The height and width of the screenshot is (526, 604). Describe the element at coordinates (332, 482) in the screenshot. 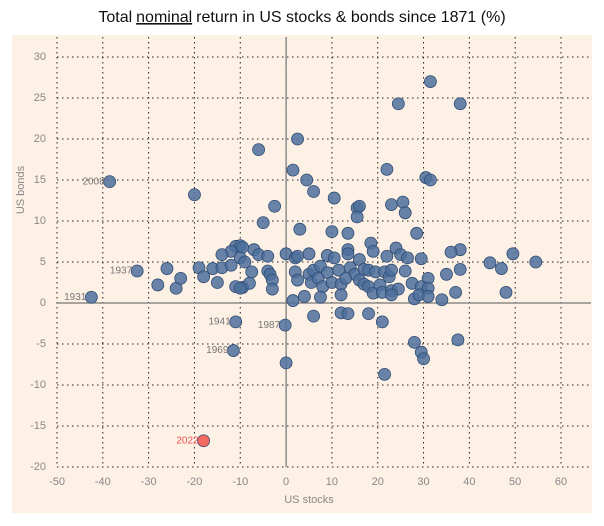

I see `x-tick-label: 10` at that location.